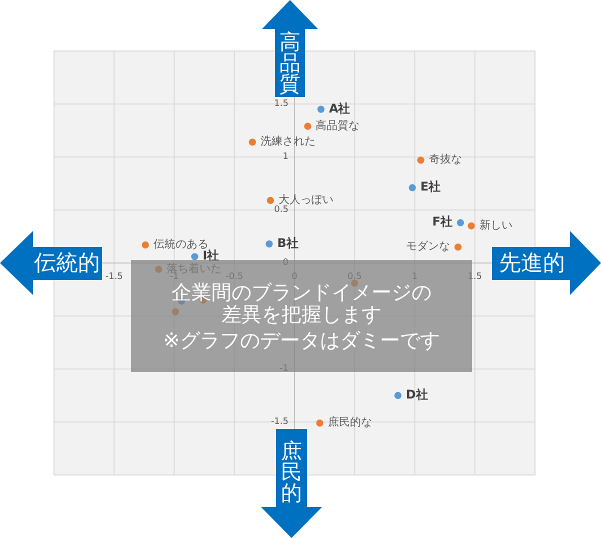  I want to click on y-tick-label: 1.5, so click(281, 104).